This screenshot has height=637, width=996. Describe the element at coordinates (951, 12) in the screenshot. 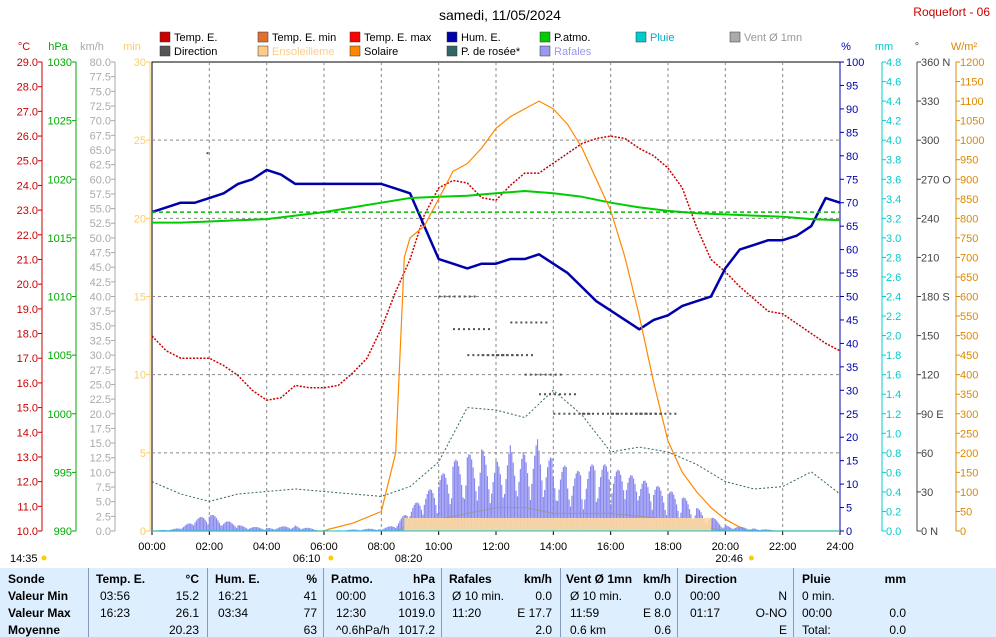

I see `station-name: Roquefort - 06` at that location.